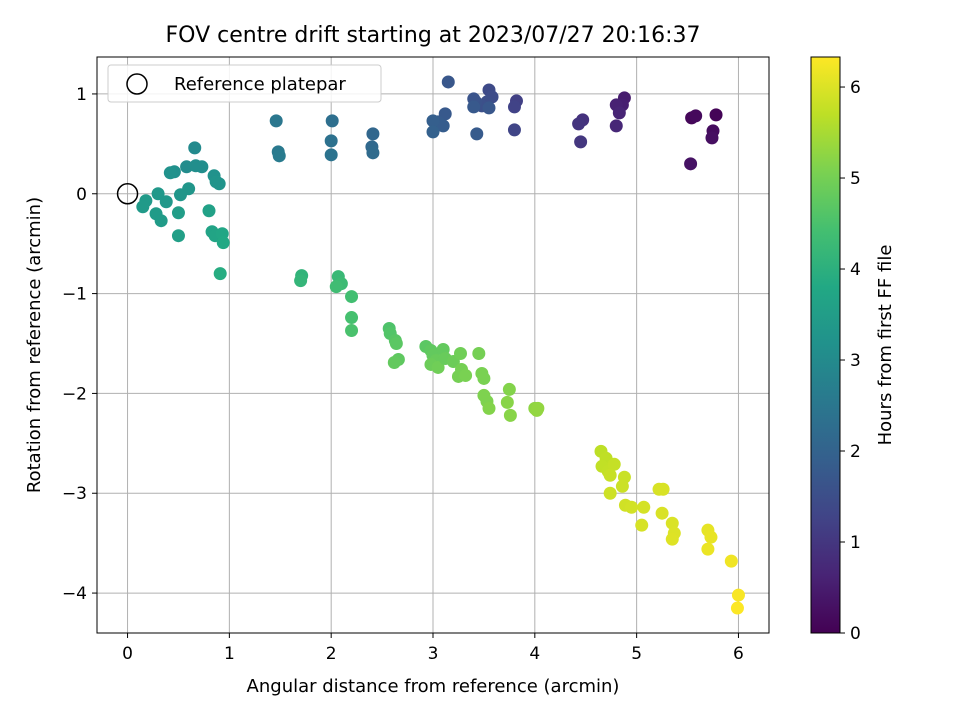  I want to click on colorbar-ticks: 0 1 2 3 4 5 6, so click(850, 361).